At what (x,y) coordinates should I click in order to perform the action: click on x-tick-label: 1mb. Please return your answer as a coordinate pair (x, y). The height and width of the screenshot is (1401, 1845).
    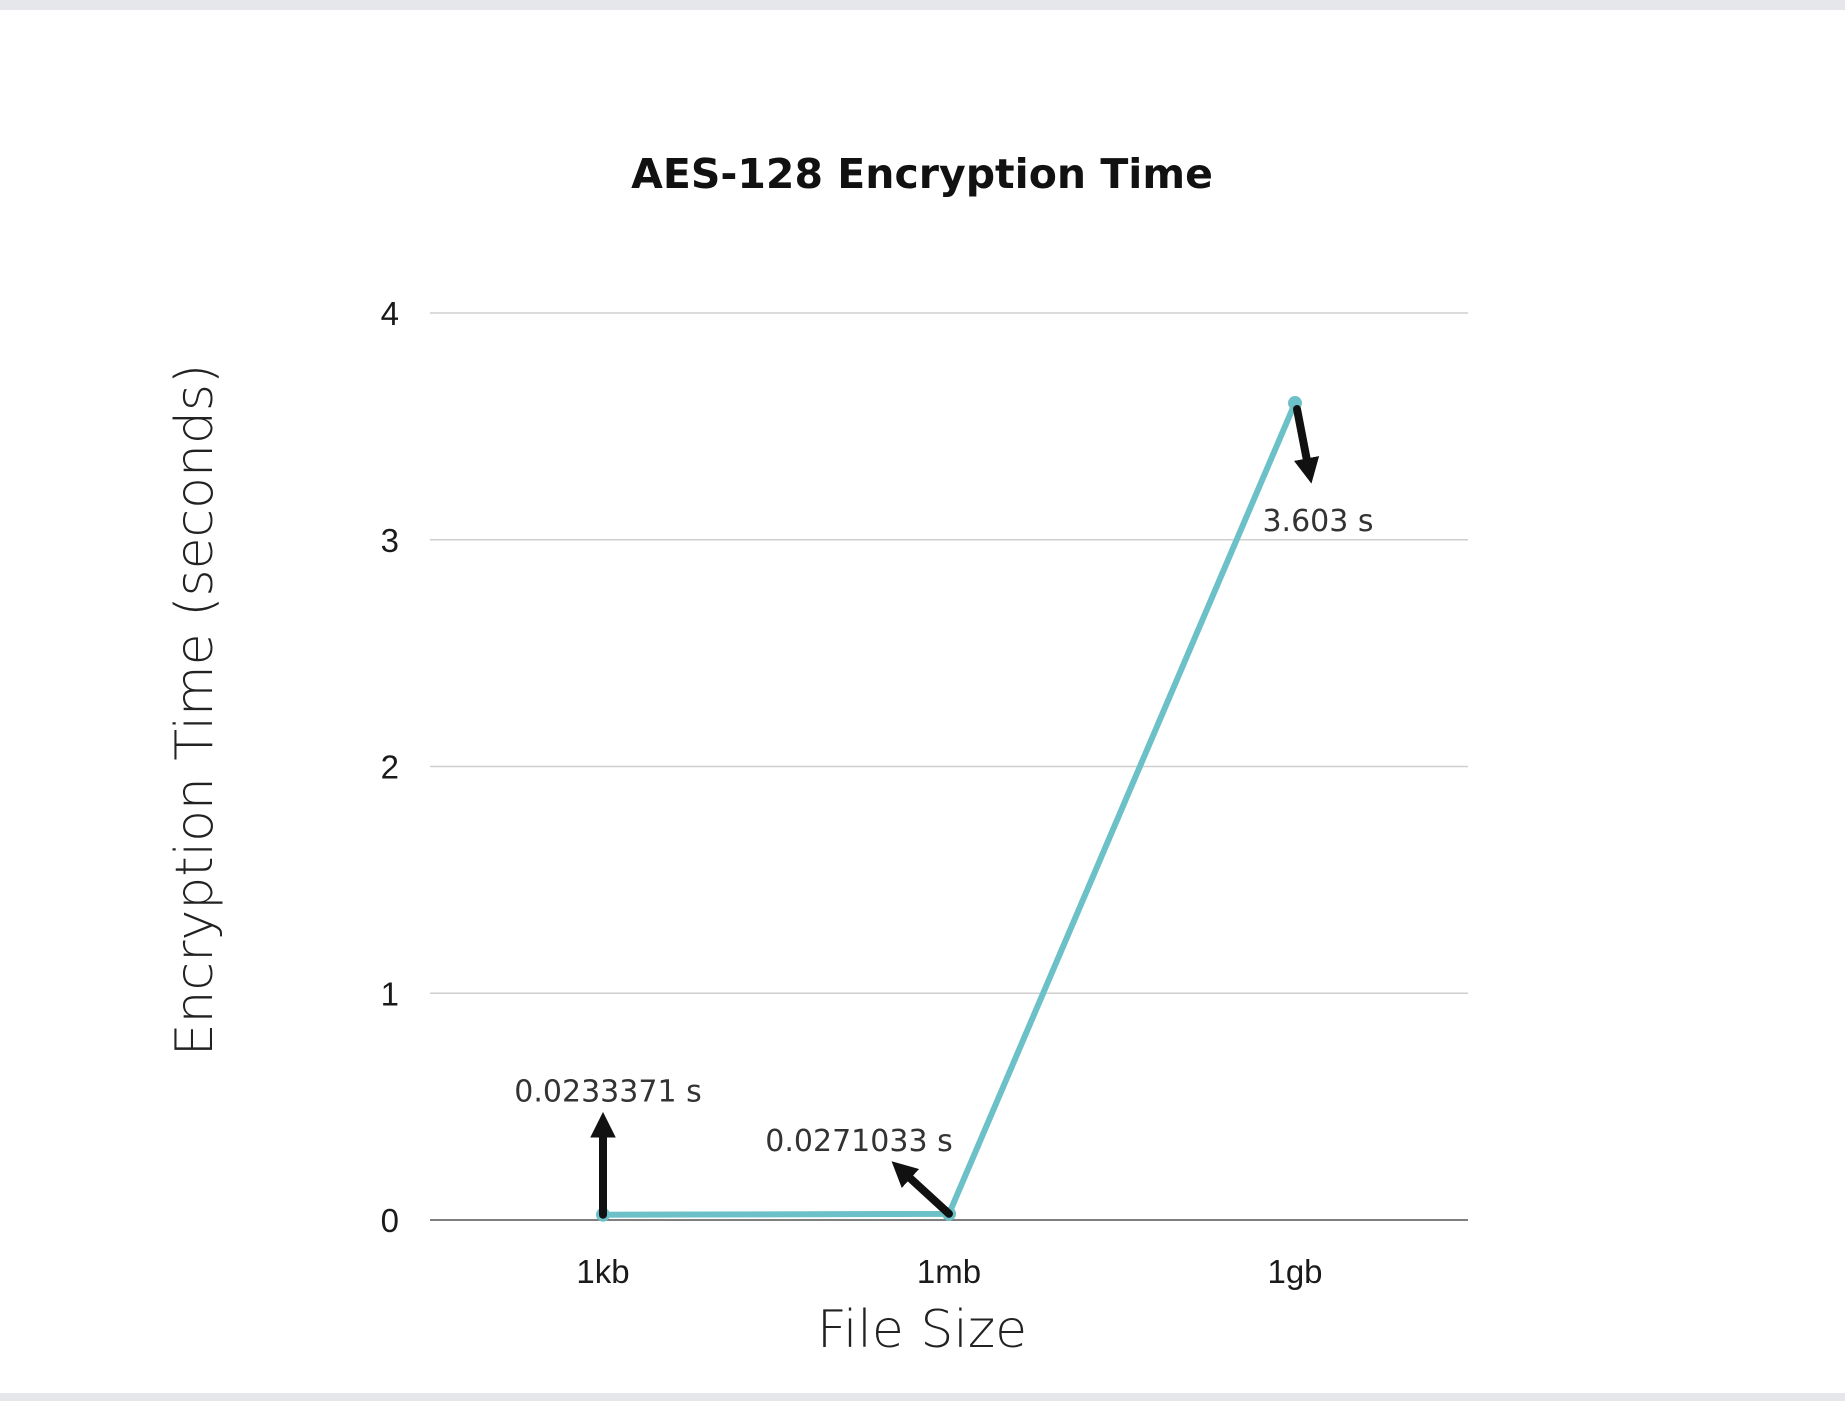
    Looking at the image, I should click on (949, 1271).